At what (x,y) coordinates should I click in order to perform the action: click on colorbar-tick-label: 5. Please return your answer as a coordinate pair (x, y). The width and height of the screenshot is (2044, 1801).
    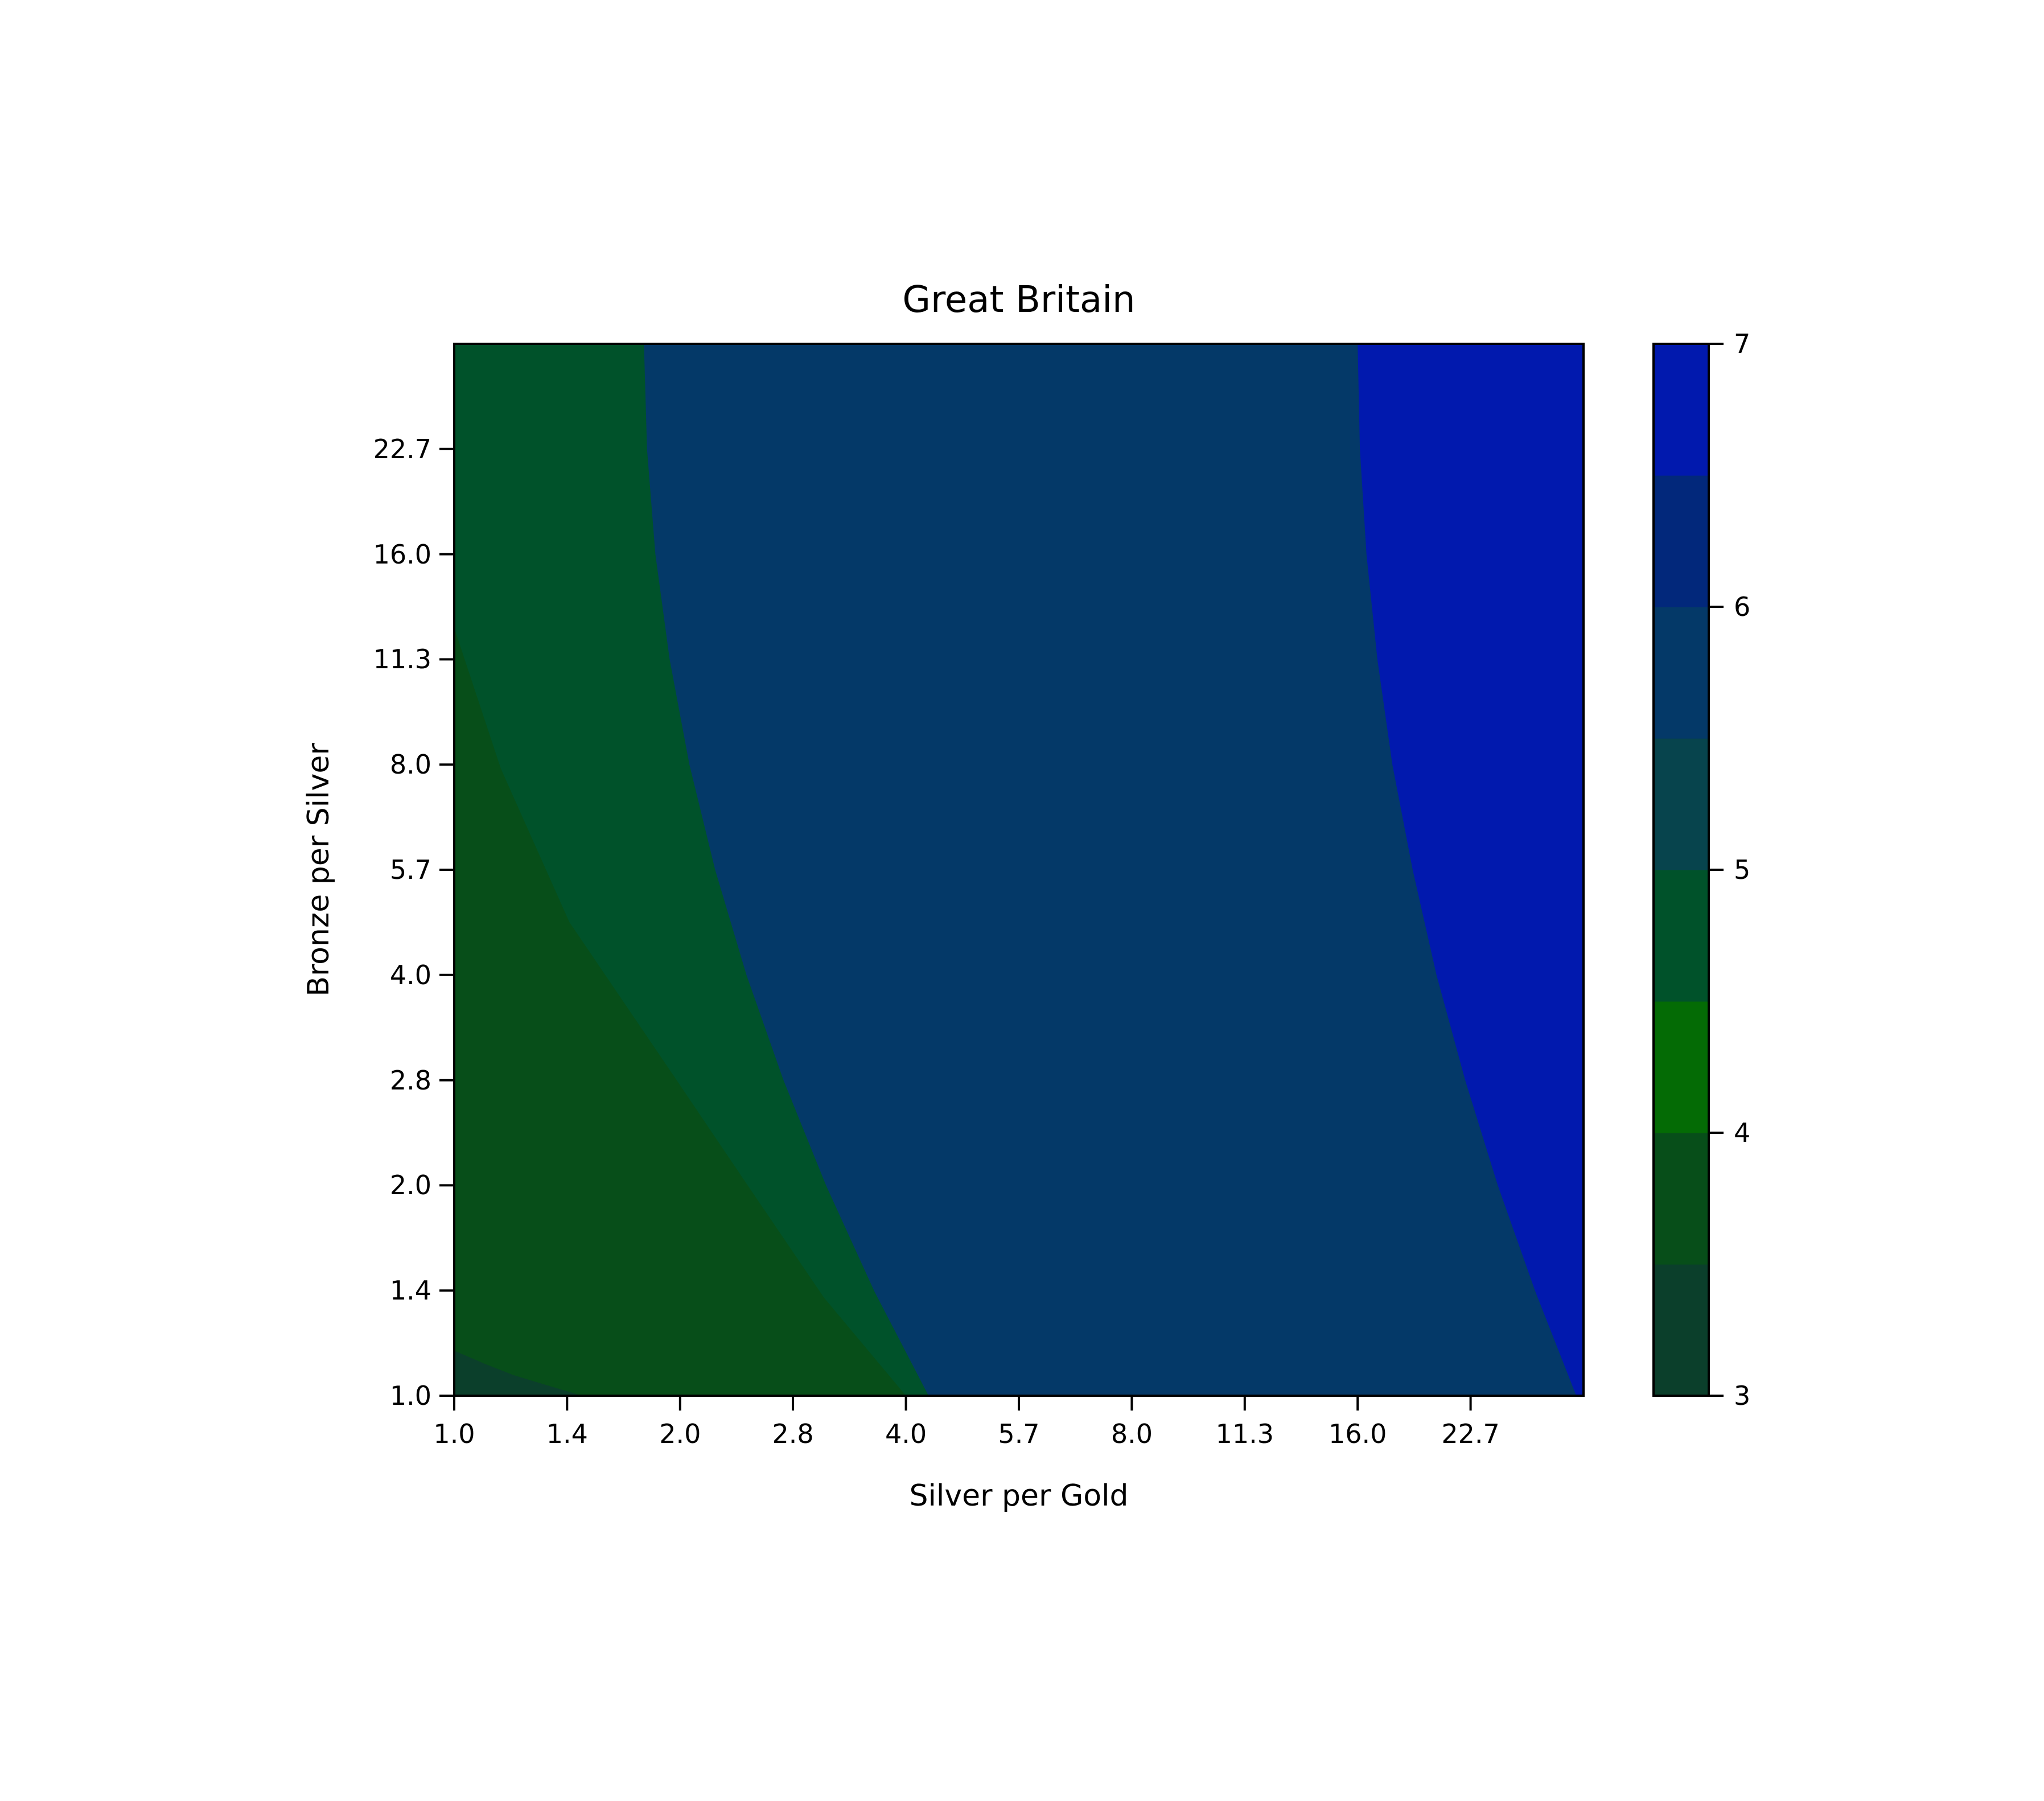
    Looking at the image, I should click on (1742, 869).